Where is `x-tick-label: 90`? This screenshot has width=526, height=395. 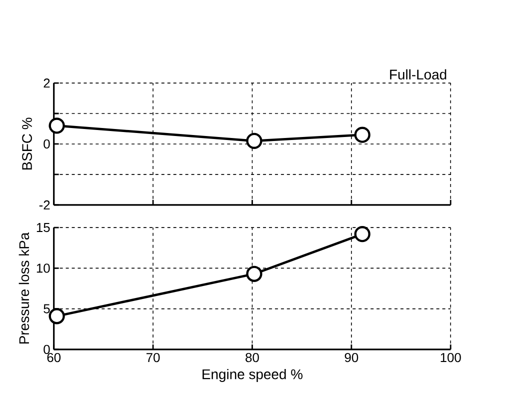 x-tick-label: 90 is located at coordinates (351, 357).